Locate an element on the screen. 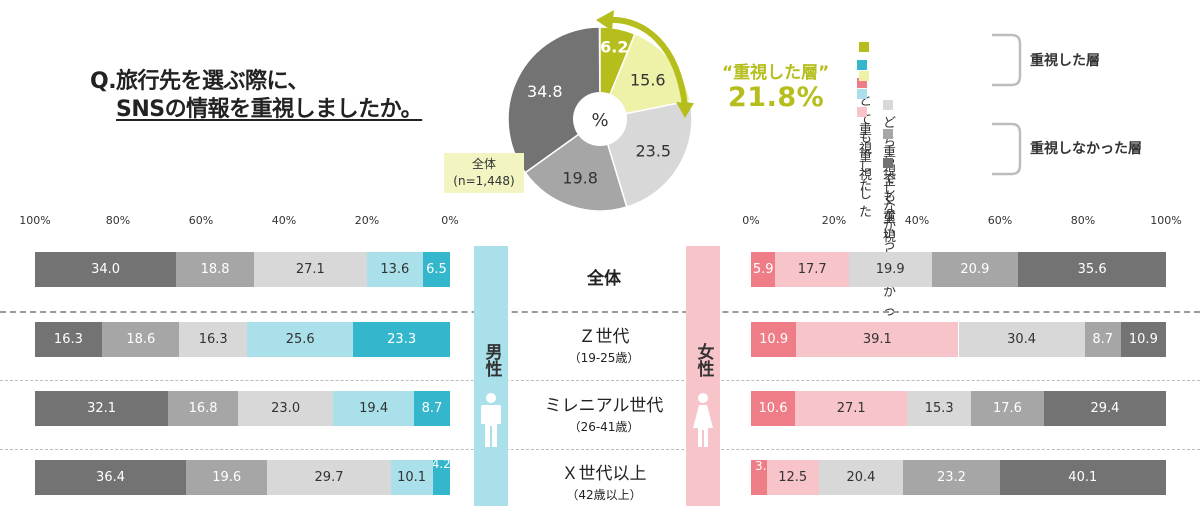 The width and height of the screenshot is (1200, 516). bar-segment-not-at-all: 29.4 is located at coordinates (1104, 408).